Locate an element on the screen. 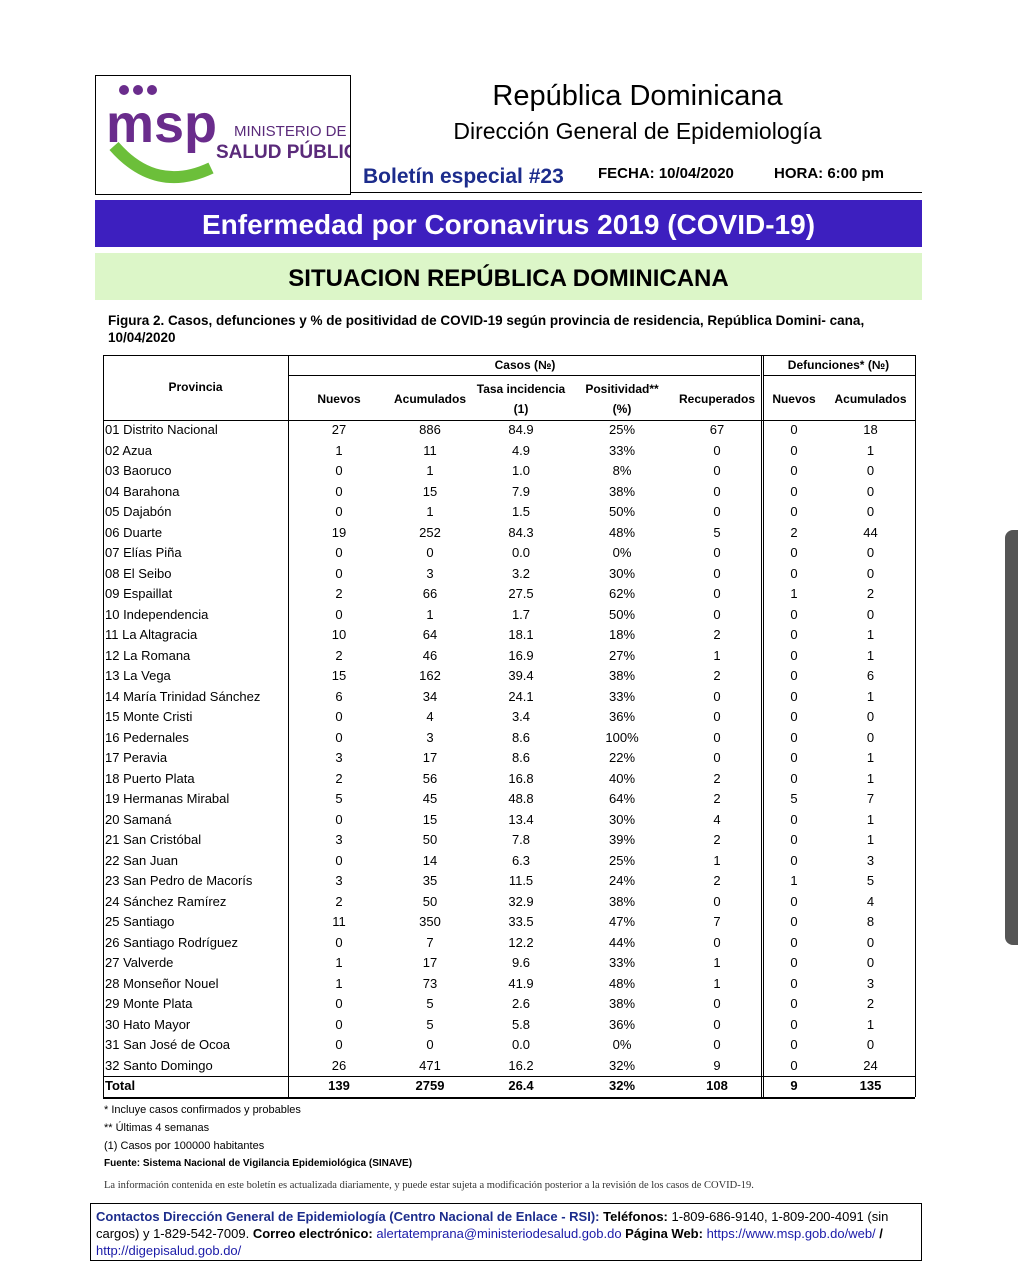 This screenshot has height=1280, width=1018. cell: 9 is located at coordinates (717, 1065).